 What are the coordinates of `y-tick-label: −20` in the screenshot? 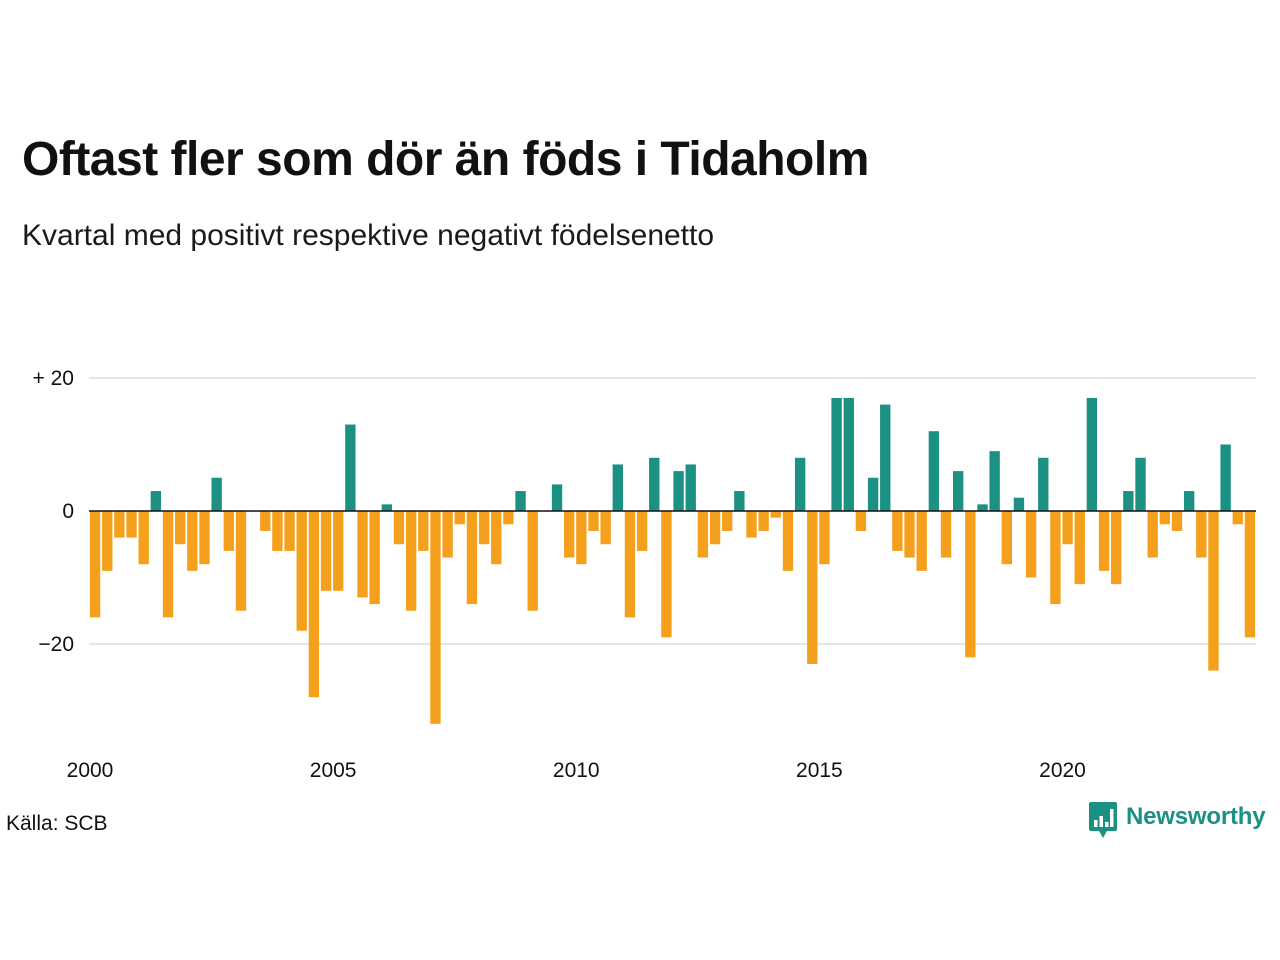 It's located at (56, 644).